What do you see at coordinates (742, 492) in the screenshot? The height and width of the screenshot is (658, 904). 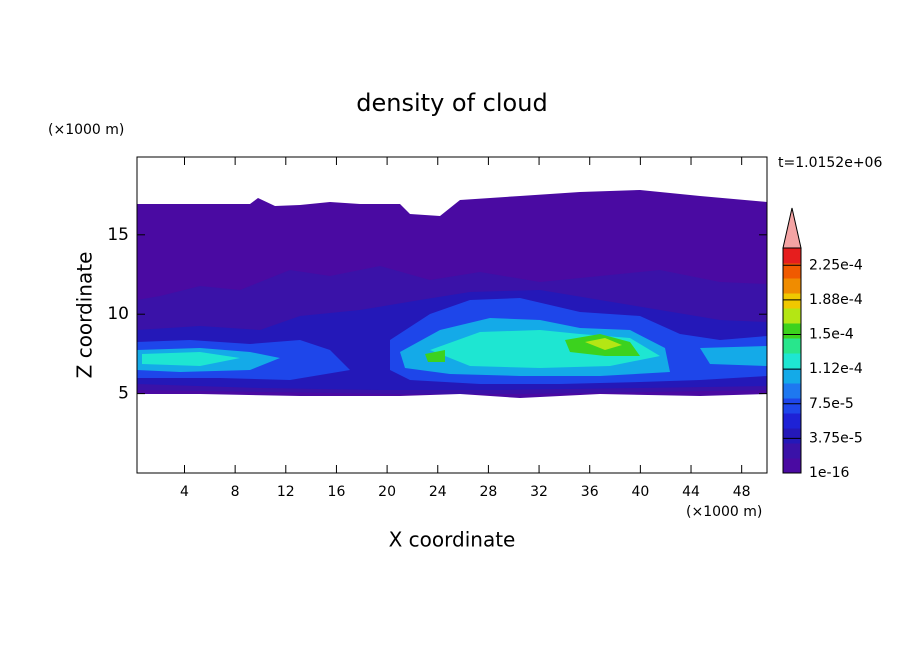 I see `x-tick-label: 48` at bounding box center [742, 492].